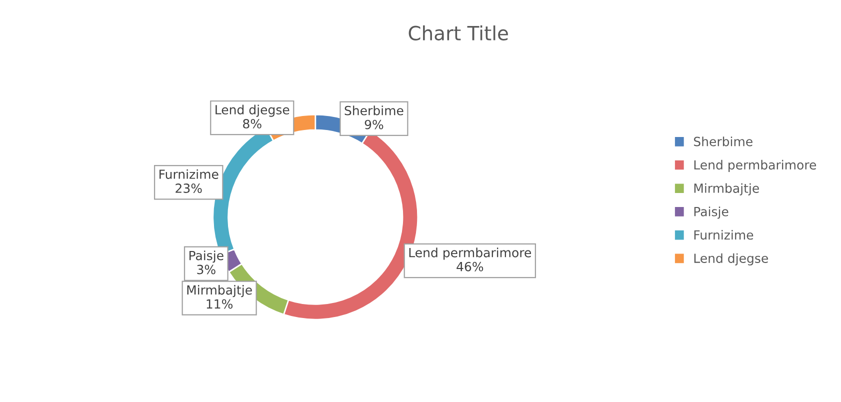  I want to click on legend-label: Paisje, so click(711, 212).